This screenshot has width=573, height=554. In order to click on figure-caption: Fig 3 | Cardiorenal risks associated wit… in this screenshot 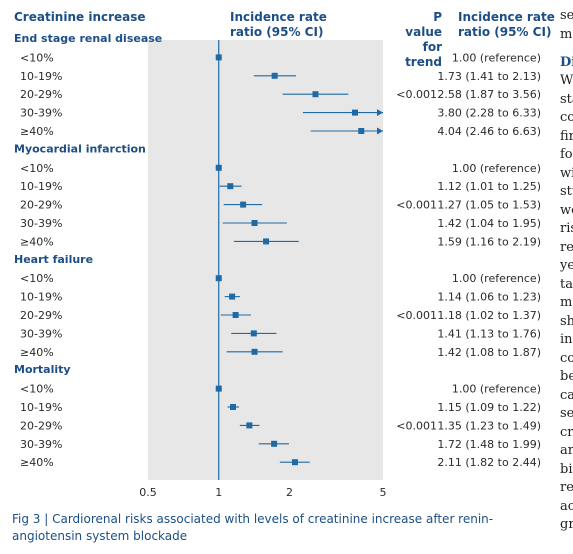, I will do `click(253, 527)`.